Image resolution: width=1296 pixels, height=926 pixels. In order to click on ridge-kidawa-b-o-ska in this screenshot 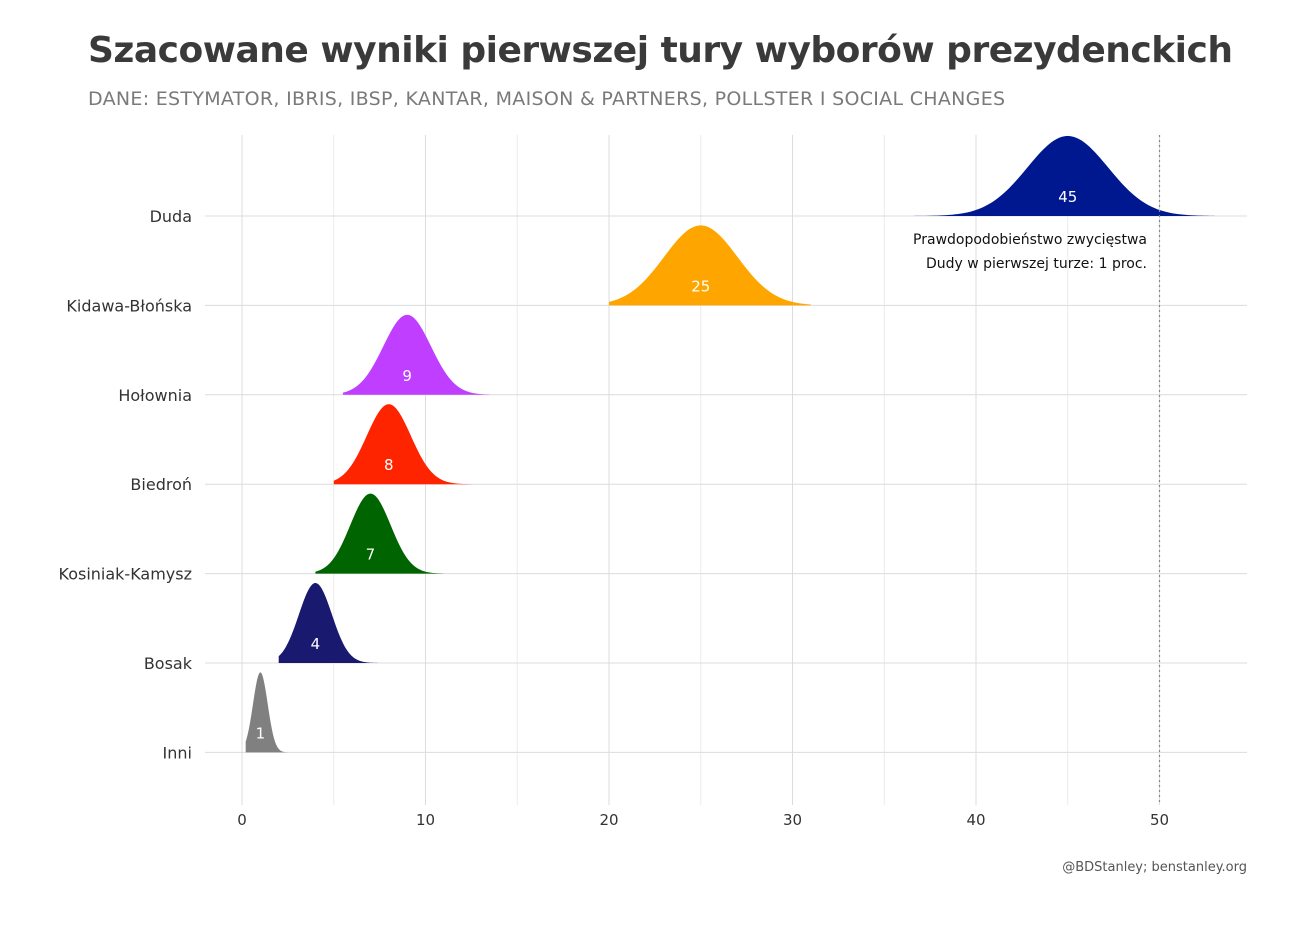, I will do `click(710, 265)`.